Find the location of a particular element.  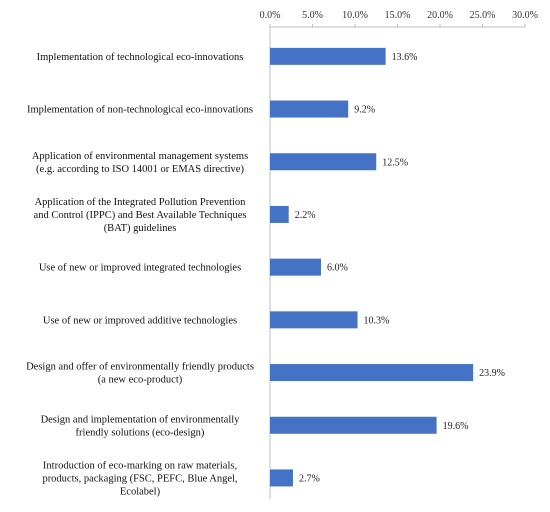

x-tick-label: 10.0% is located at coordinates (355, 15).